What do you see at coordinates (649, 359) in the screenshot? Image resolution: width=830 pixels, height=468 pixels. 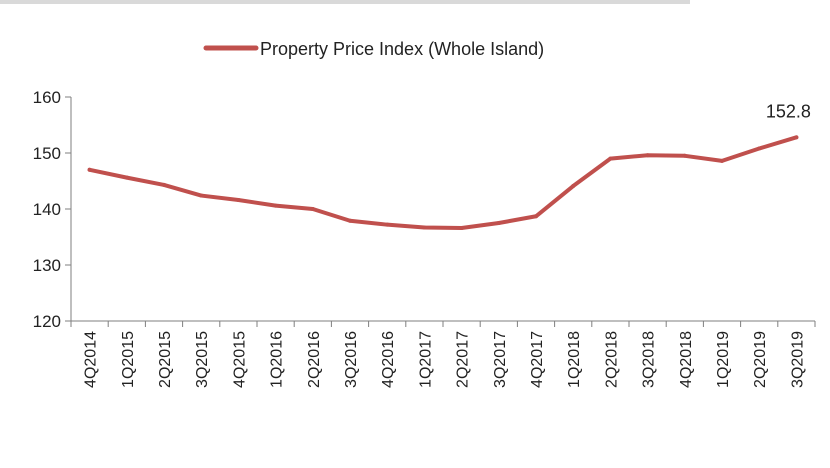 I see `x-tick-label: 3Q2018` at bounding box center [649, 359].